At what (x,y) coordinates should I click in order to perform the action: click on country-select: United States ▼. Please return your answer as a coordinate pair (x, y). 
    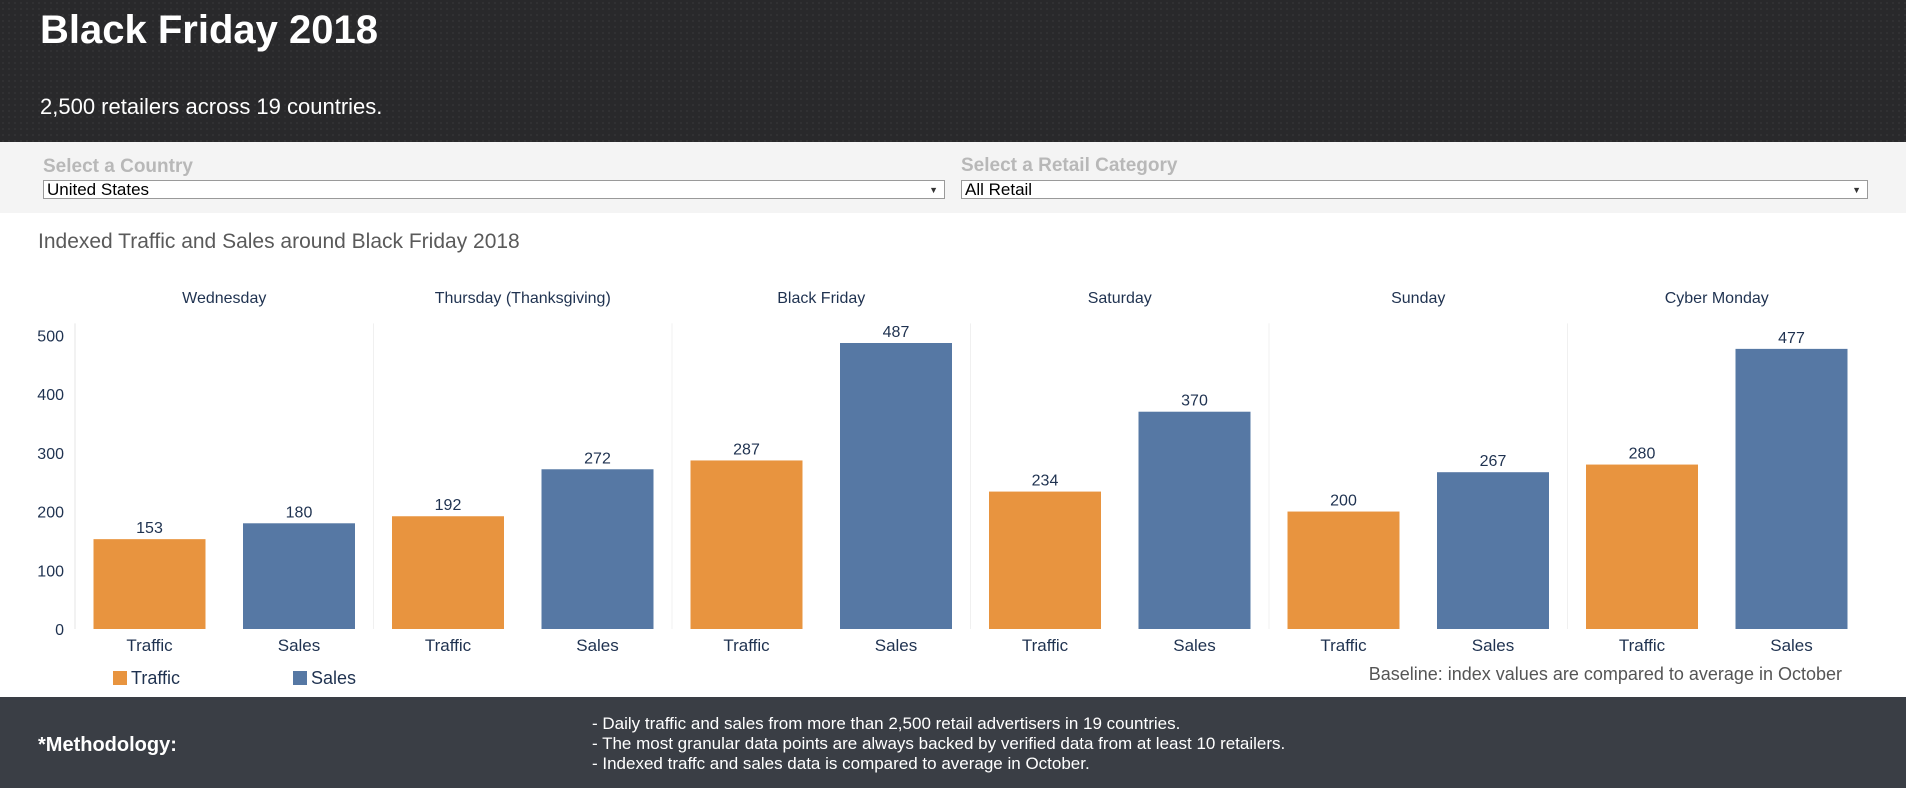
    Looking at the image, I should click on (494, 189).